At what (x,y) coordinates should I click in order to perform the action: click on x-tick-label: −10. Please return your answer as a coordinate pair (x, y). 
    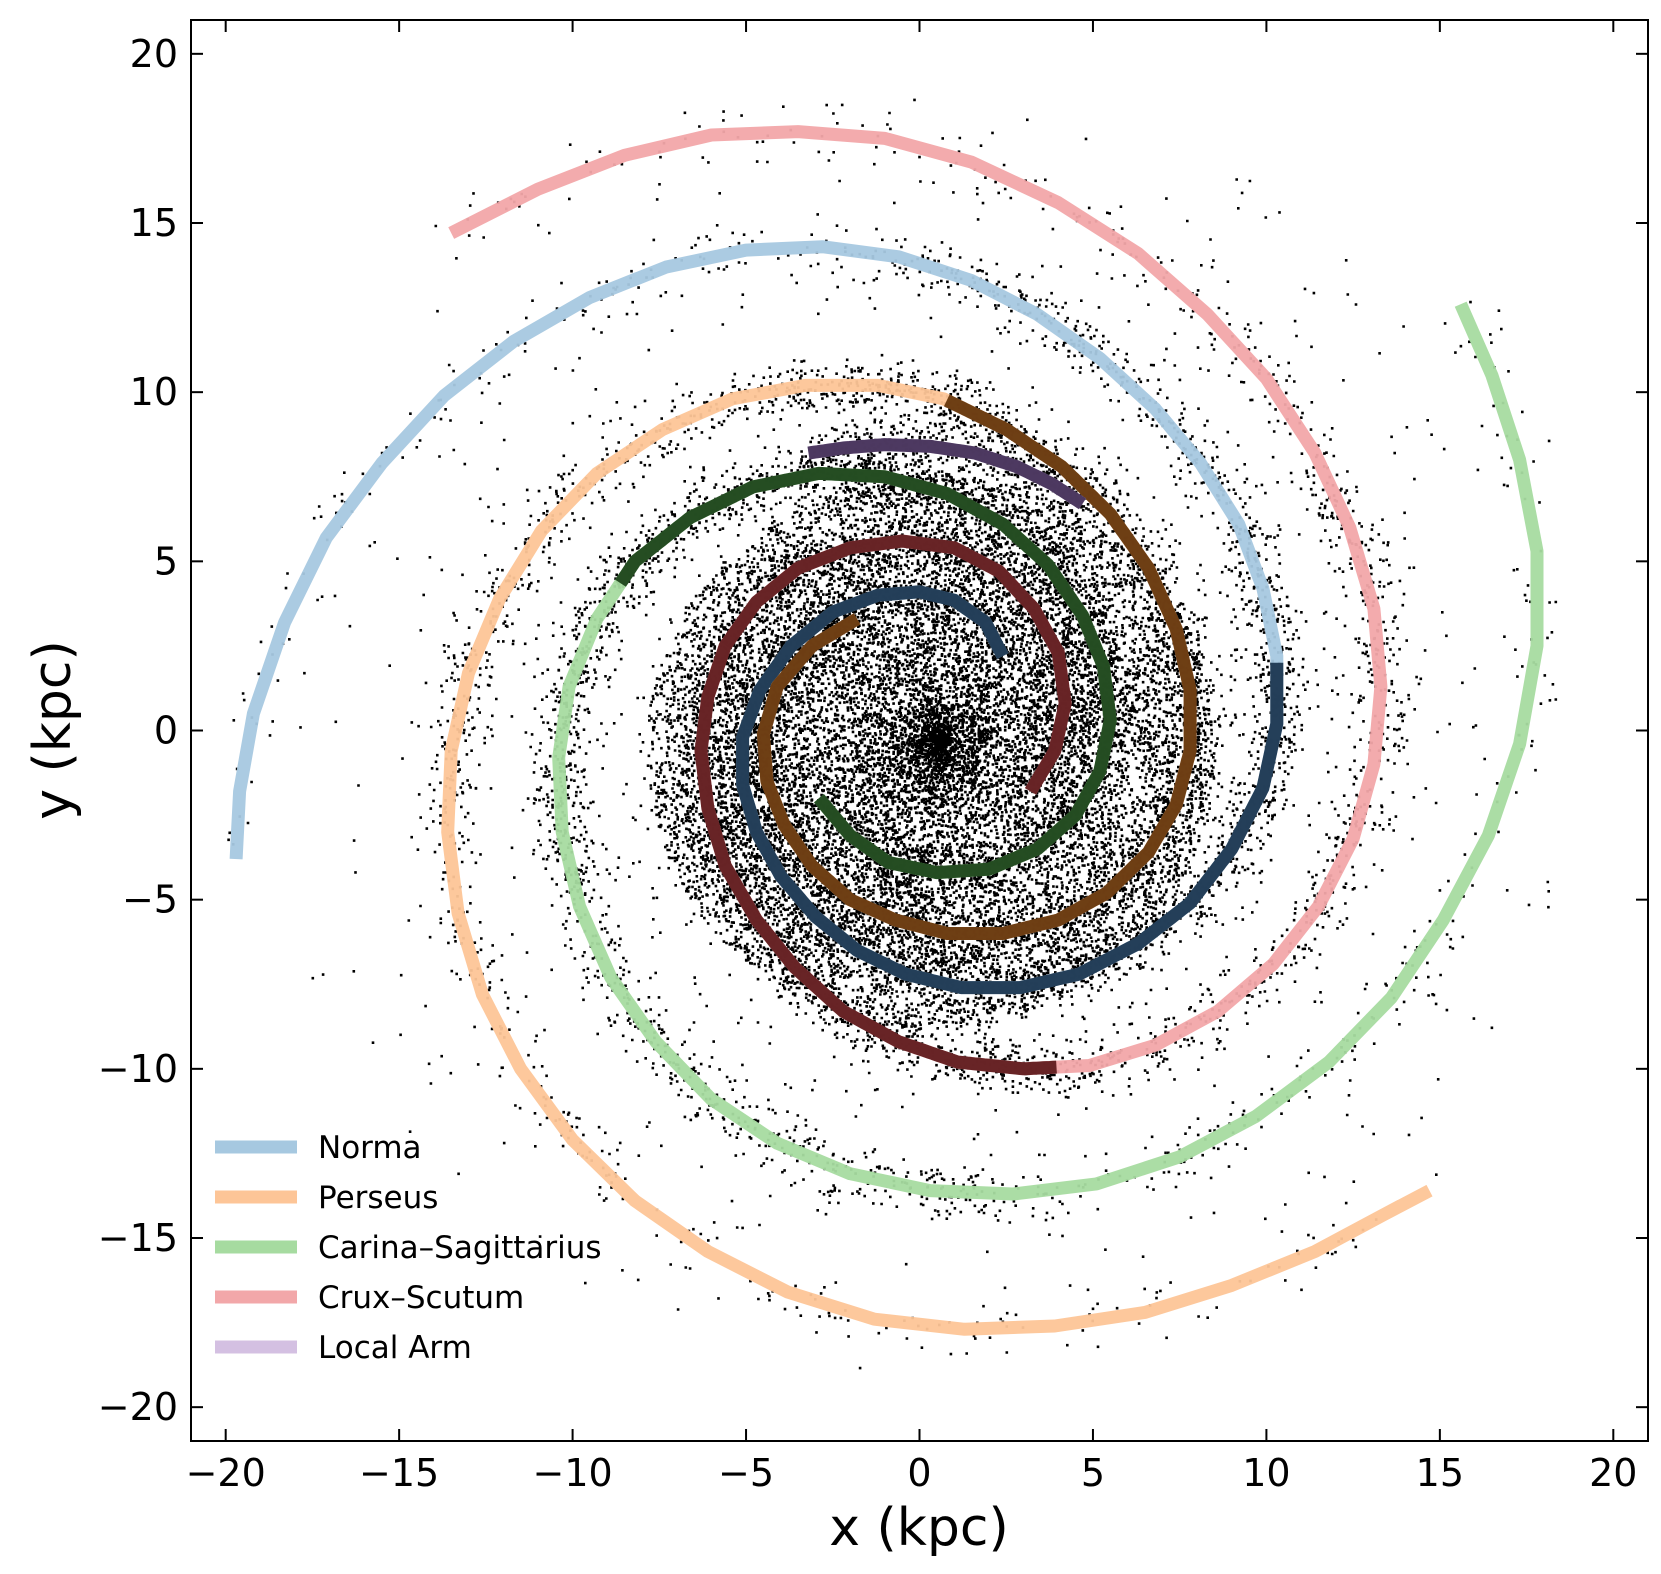
    Looking at the image, I should click on (572, 1473).